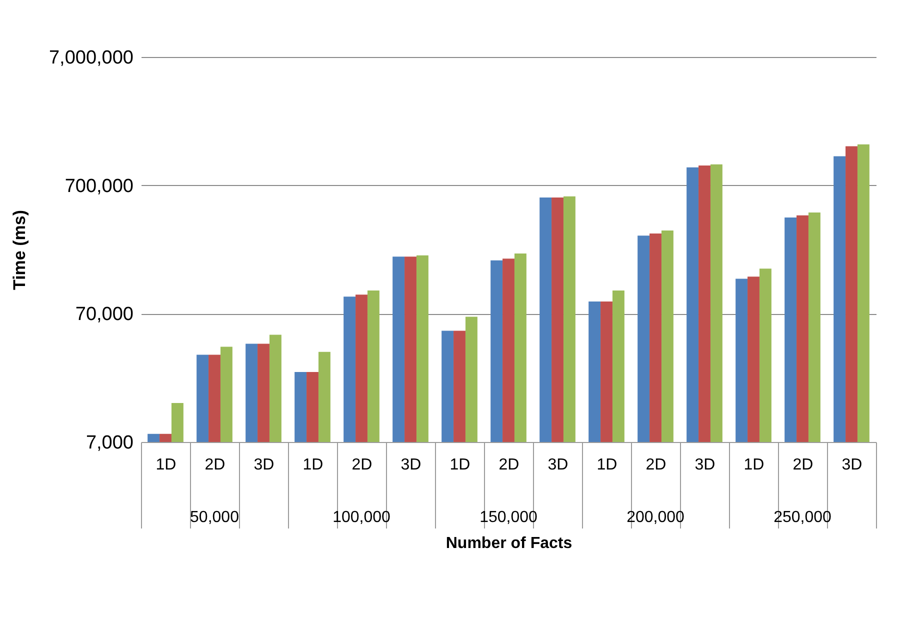 The width and height of the screenshot is (899, 623). Describe the element at coordinates (110, 443) in the screenshot. I see `y-tick-label: 7,000` at that location.